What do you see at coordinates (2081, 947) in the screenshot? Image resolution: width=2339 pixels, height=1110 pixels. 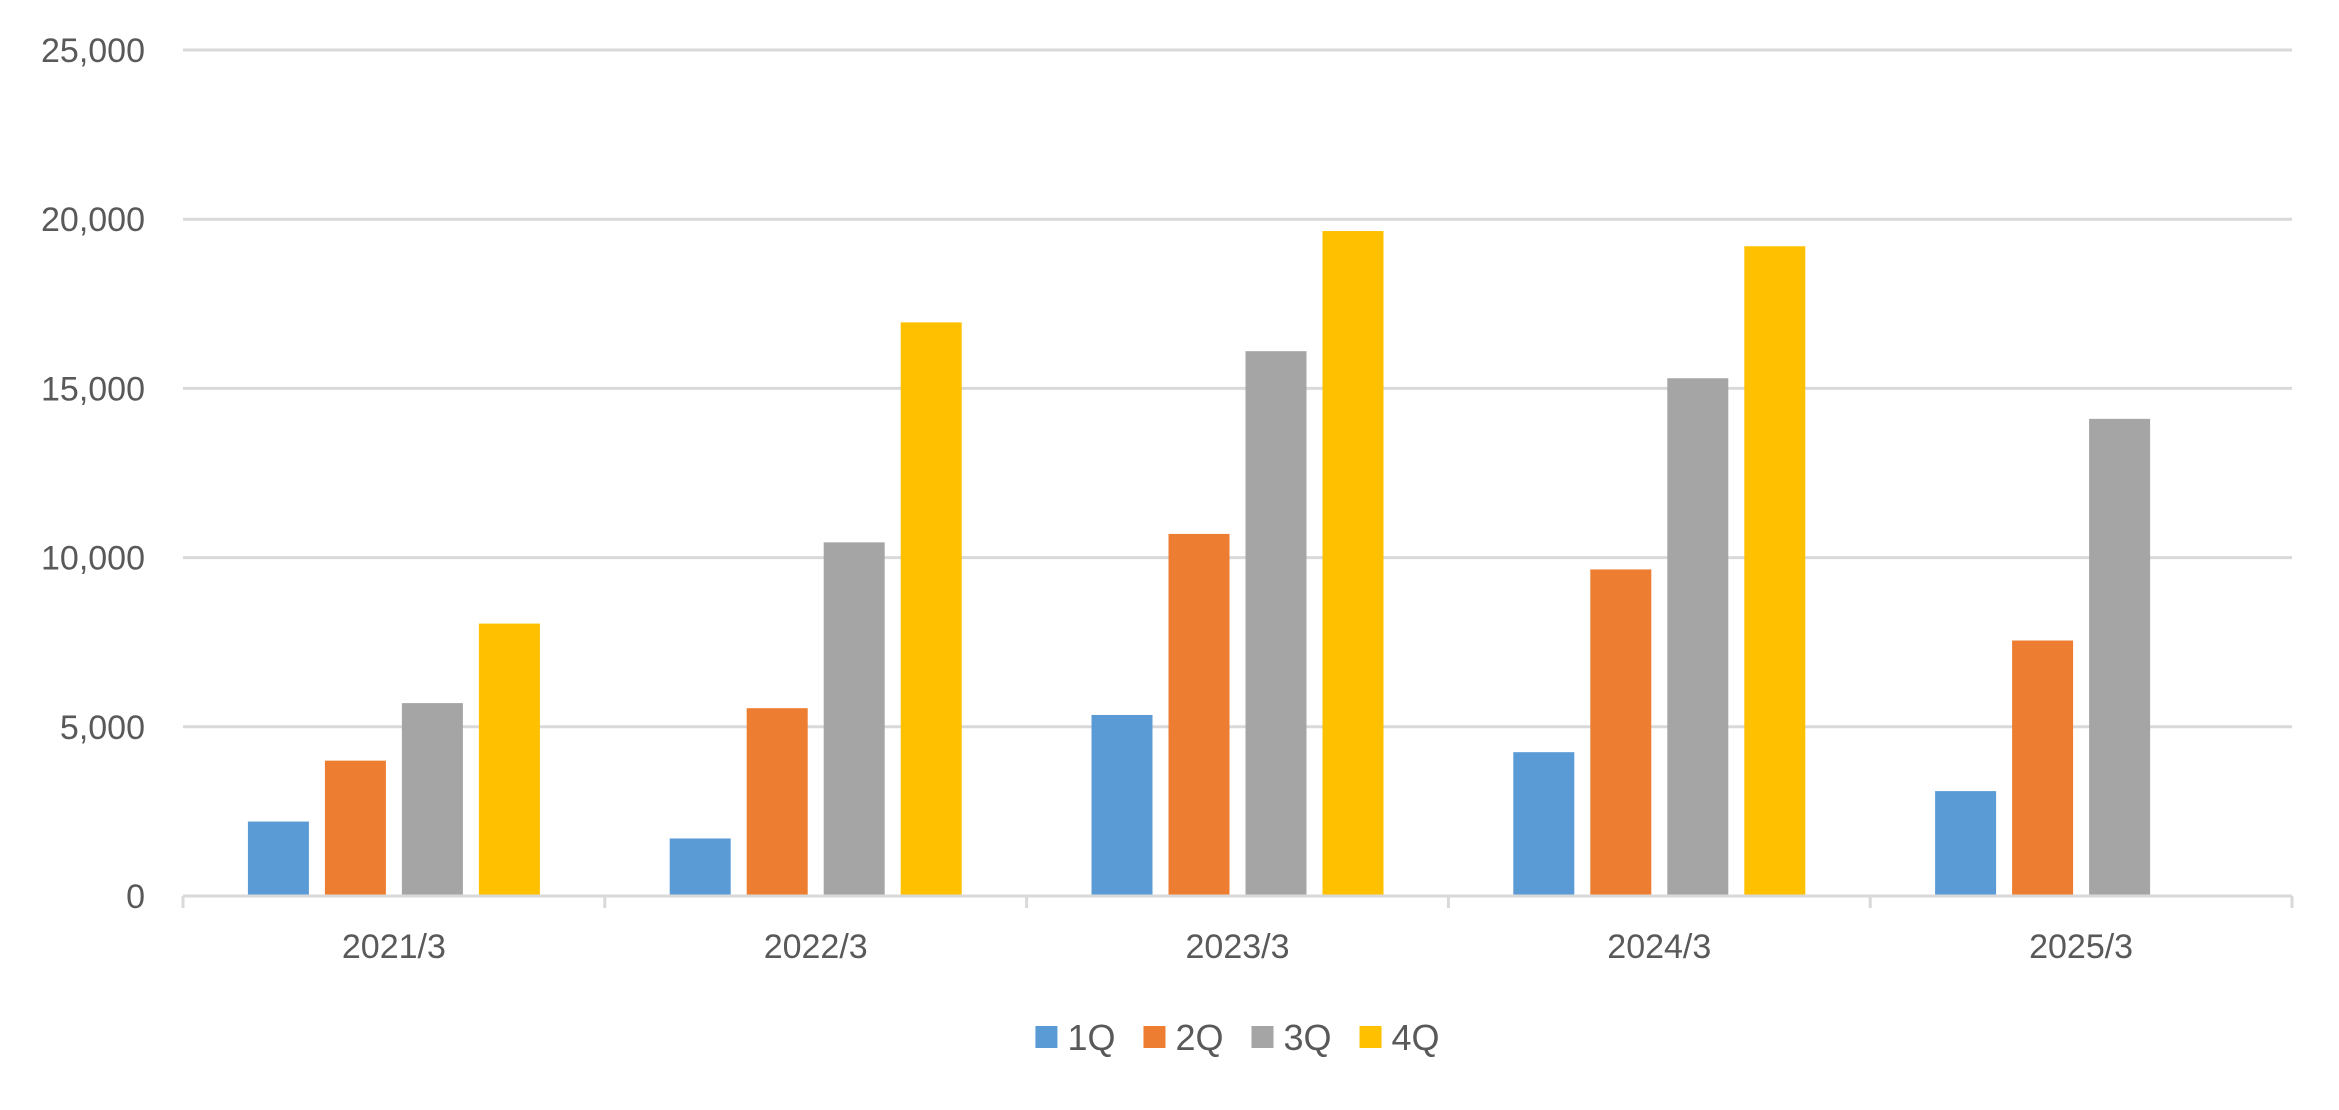 I see `x-category-label: 2025/3` at bounding box center [2081, 947].